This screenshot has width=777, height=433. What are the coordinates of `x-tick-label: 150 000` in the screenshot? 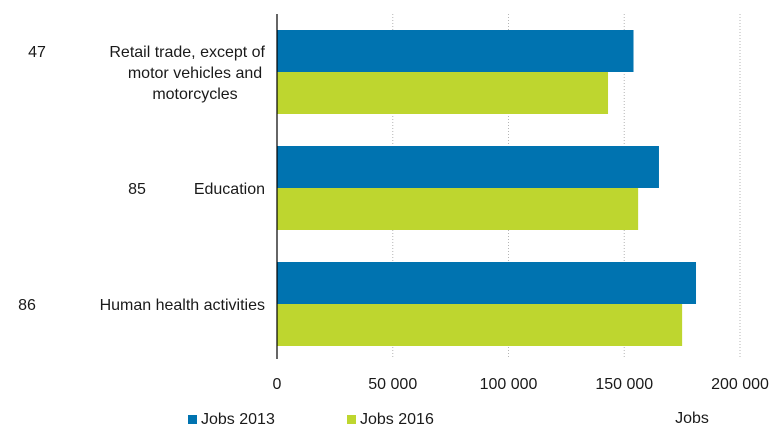 It's located at (624, 384).